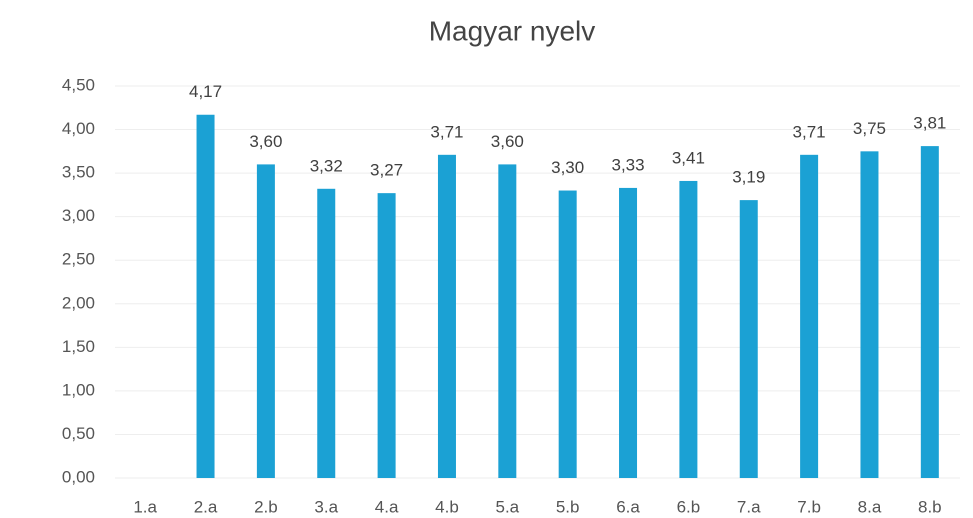 This screenshot has height=518, width=973. What do you see at coordinates (689, 506) in the screenshot?
I see `x-tick-label: 6.b` at bounding box center [689, 506].